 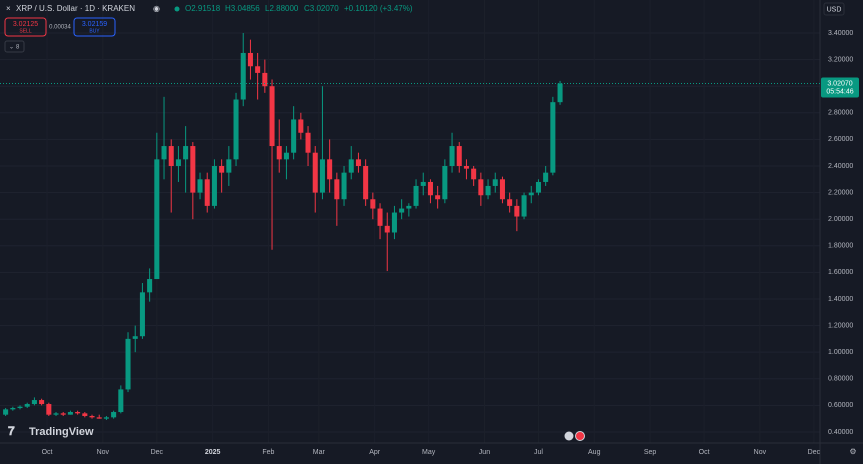 What do you see at coordinates (8, 8) in the screenshot?
I see `close-icon: ×` at bounding box center [8, 8].